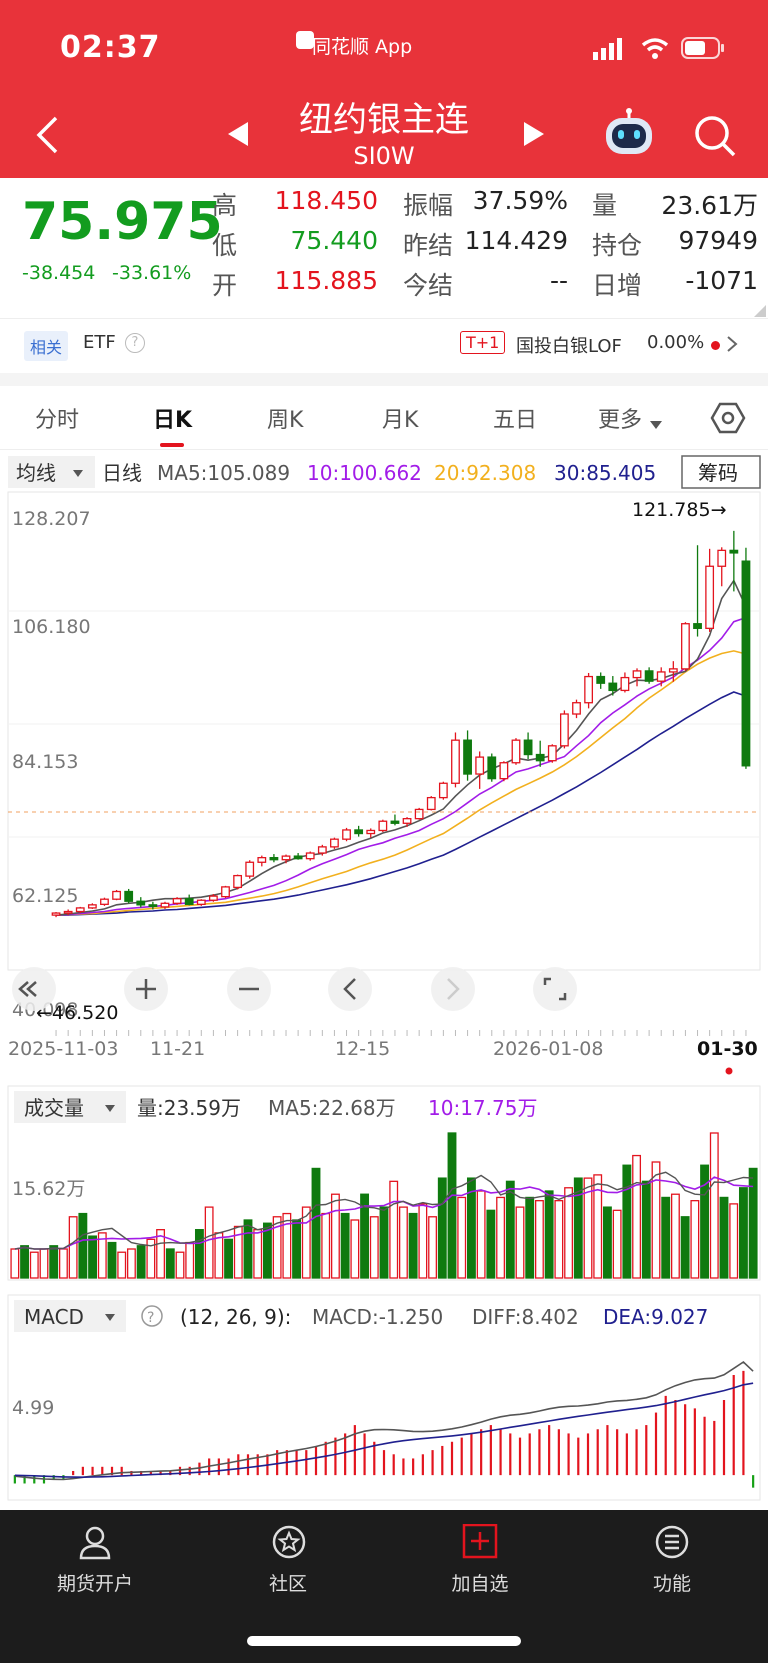 The height and width of the screenshot is (1663, 768). Describe the element at coordinates (285, 420) in the screenshot. I see `tab-weekly: 周K` at that location.